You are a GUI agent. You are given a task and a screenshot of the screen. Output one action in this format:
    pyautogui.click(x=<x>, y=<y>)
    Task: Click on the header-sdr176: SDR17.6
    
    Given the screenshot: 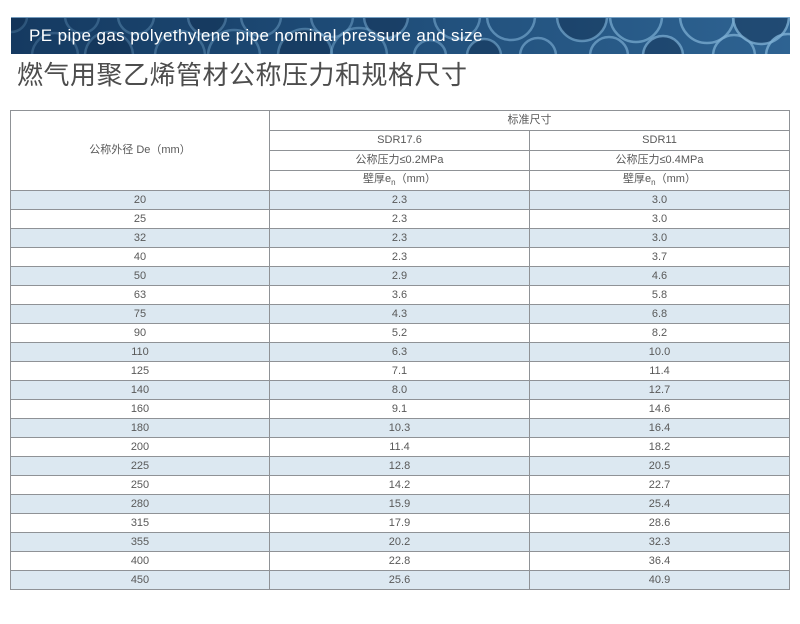 What is the action you would take?
    pyautogui.click(x=399, y=140)
    